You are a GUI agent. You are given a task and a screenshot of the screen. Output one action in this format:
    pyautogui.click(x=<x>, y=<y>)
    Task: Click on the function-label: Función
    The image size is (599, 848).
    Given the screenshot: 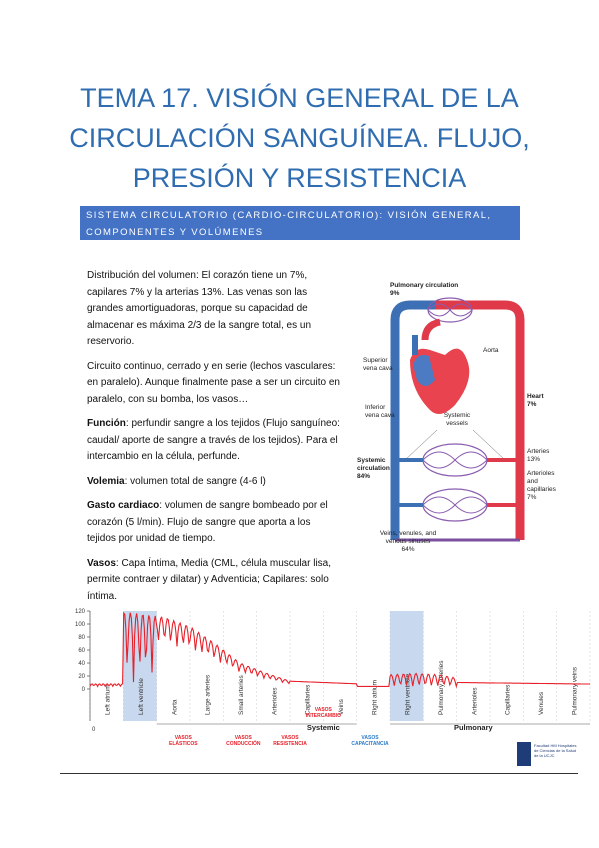 What is the action you would take?
    pyautogui.click(x=106, y=423)
    